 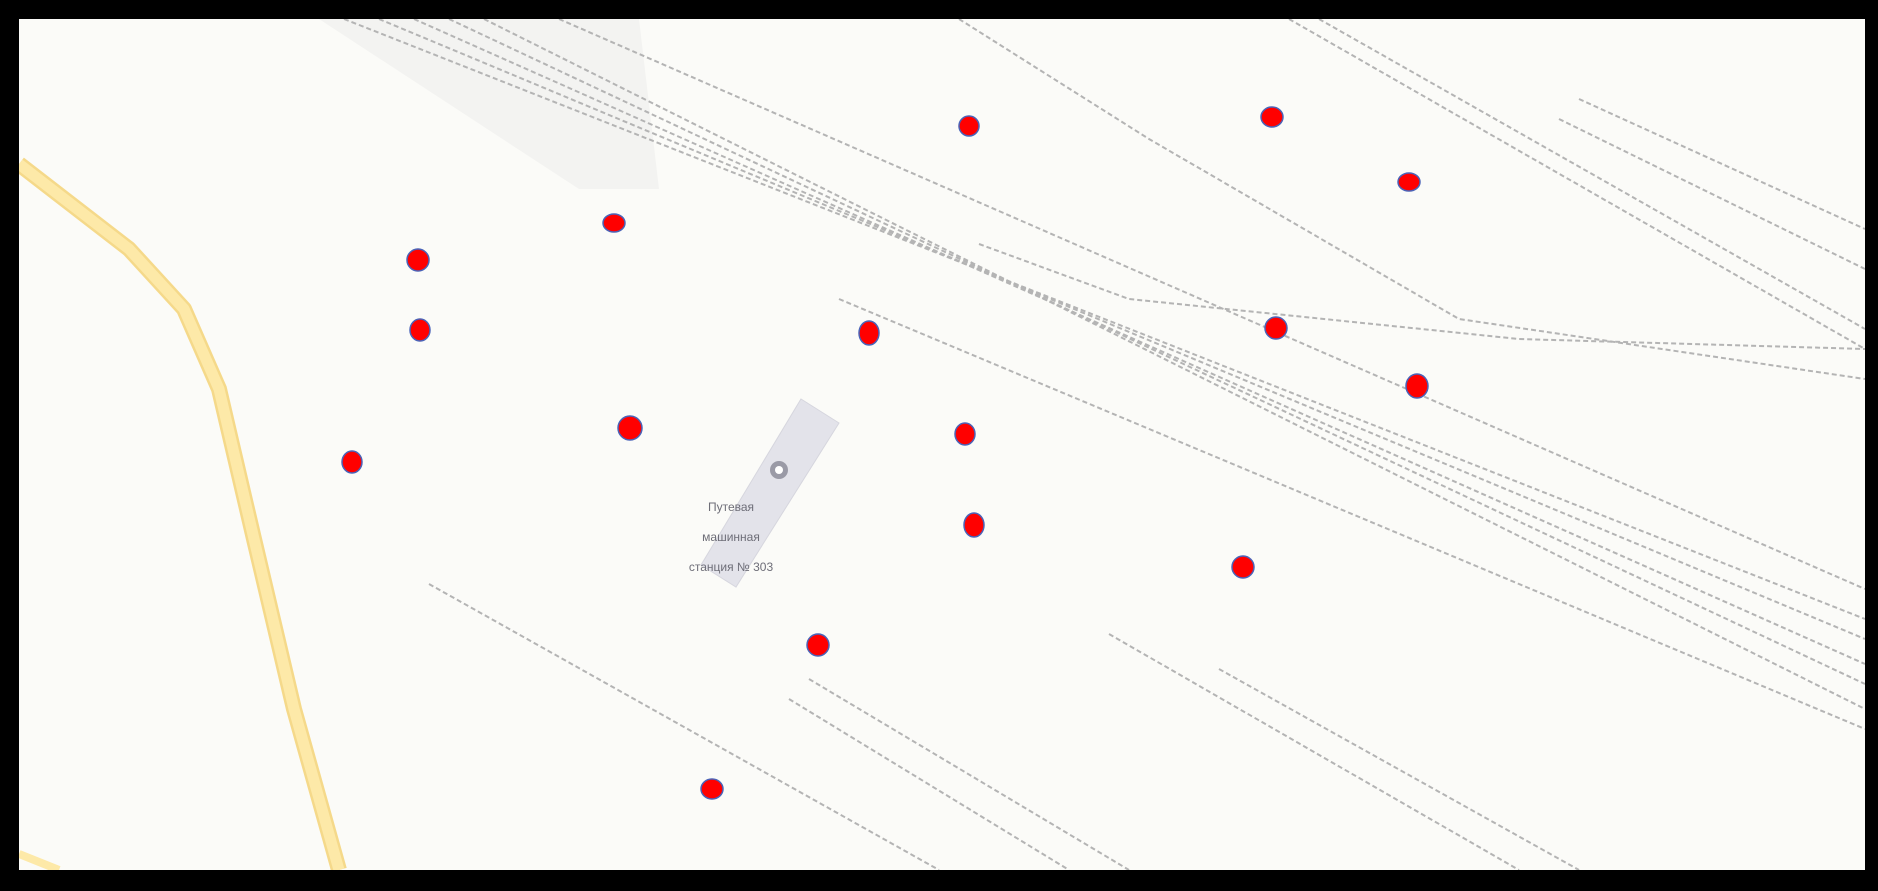 What do you see at coordinates (40, 860) in the screenshot?
I see `road-corner` at bounding box center [40, 860].